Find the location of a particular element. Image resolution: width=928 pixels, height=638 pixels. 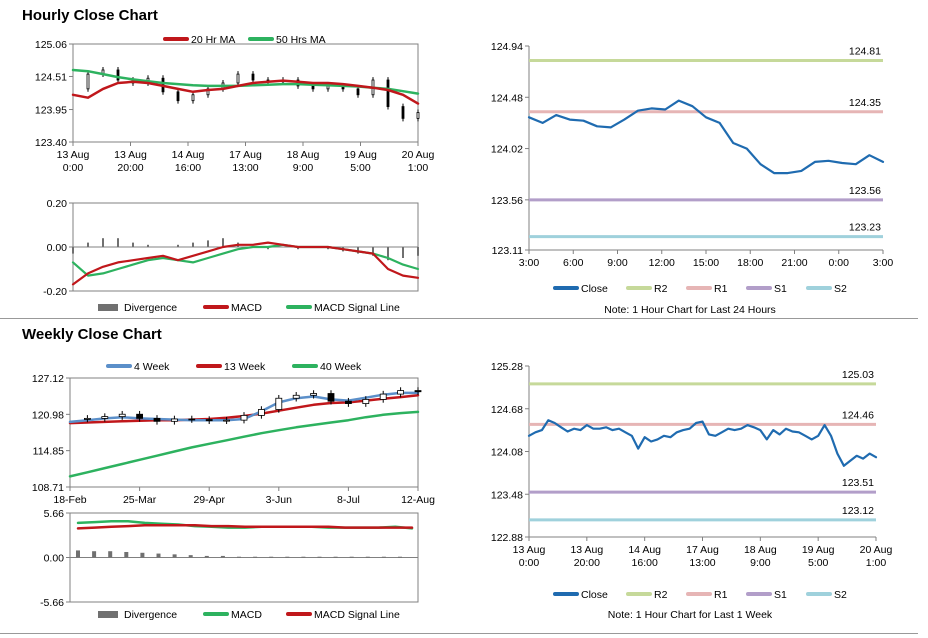

weekly-levels-y-label: 124.08 is located at coordinates (507, 453).